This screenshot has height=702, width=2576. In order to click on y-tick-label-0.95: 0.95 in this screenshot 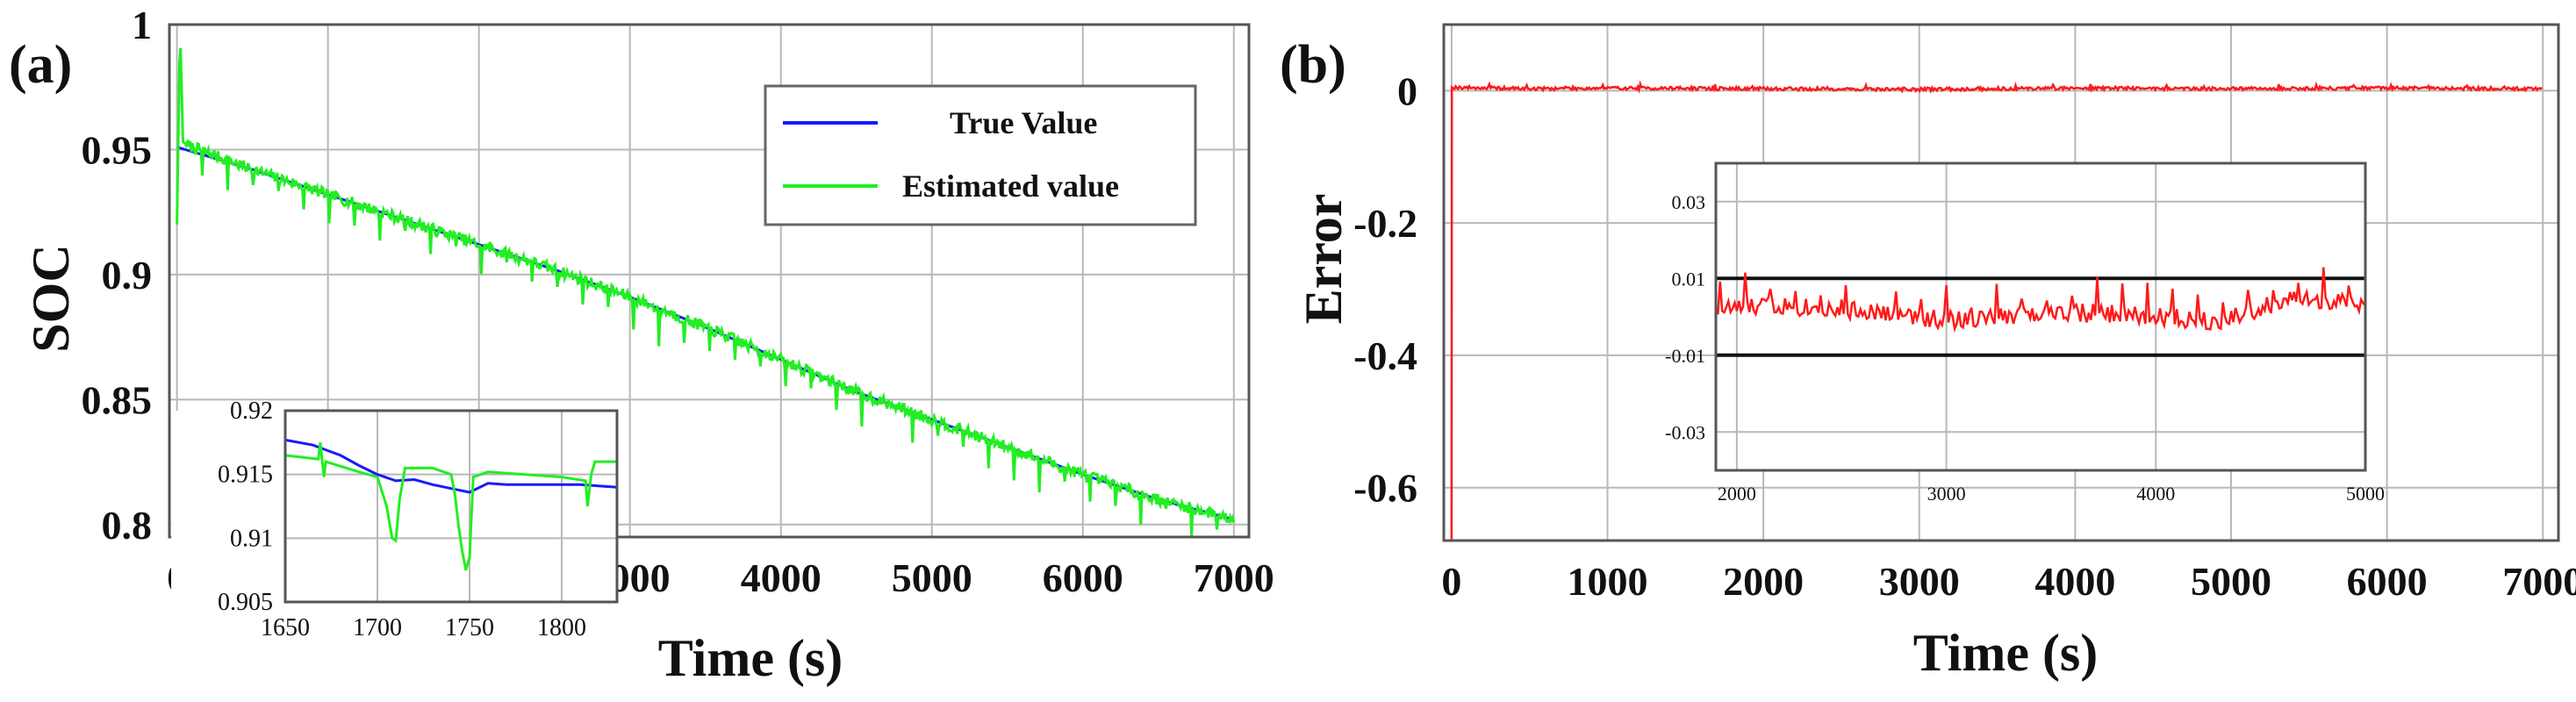, I will do `click(117, 149)`.